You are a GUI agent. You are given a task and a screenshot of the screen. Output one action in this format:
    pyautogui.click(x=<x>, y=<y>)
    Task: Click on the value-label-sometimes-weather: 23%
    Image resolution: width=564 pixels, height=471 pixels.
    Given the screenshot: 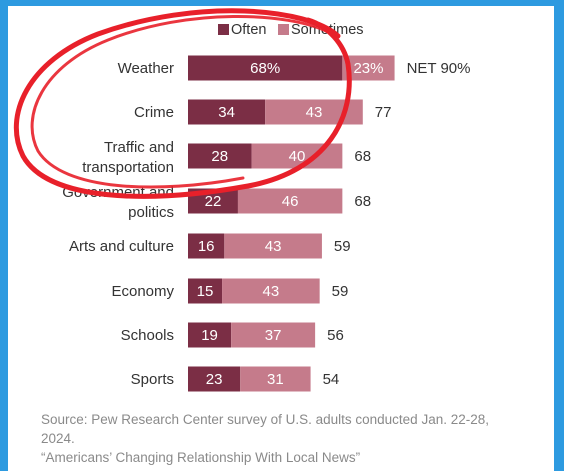 What is the action you would take?
    pyautogui.click(x=368, y=68)
    